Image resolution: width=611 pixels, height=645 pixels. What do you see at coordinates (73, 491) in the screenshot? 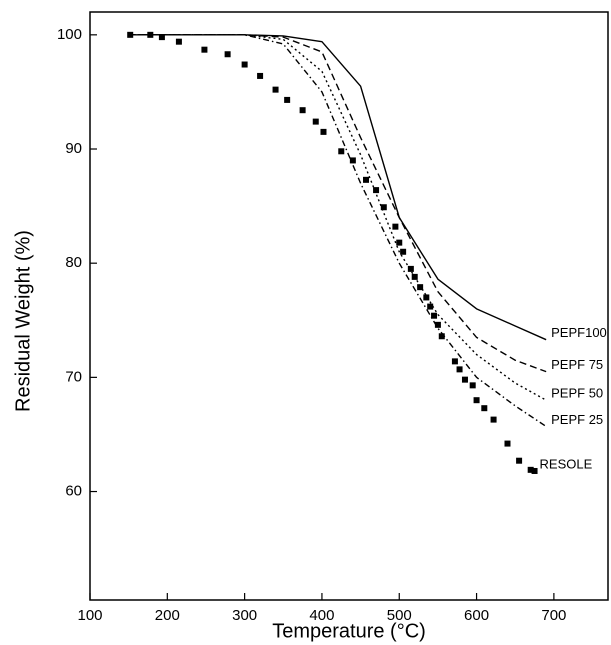
I see `y-tick-label: 60` at bounding box center [73, 491].